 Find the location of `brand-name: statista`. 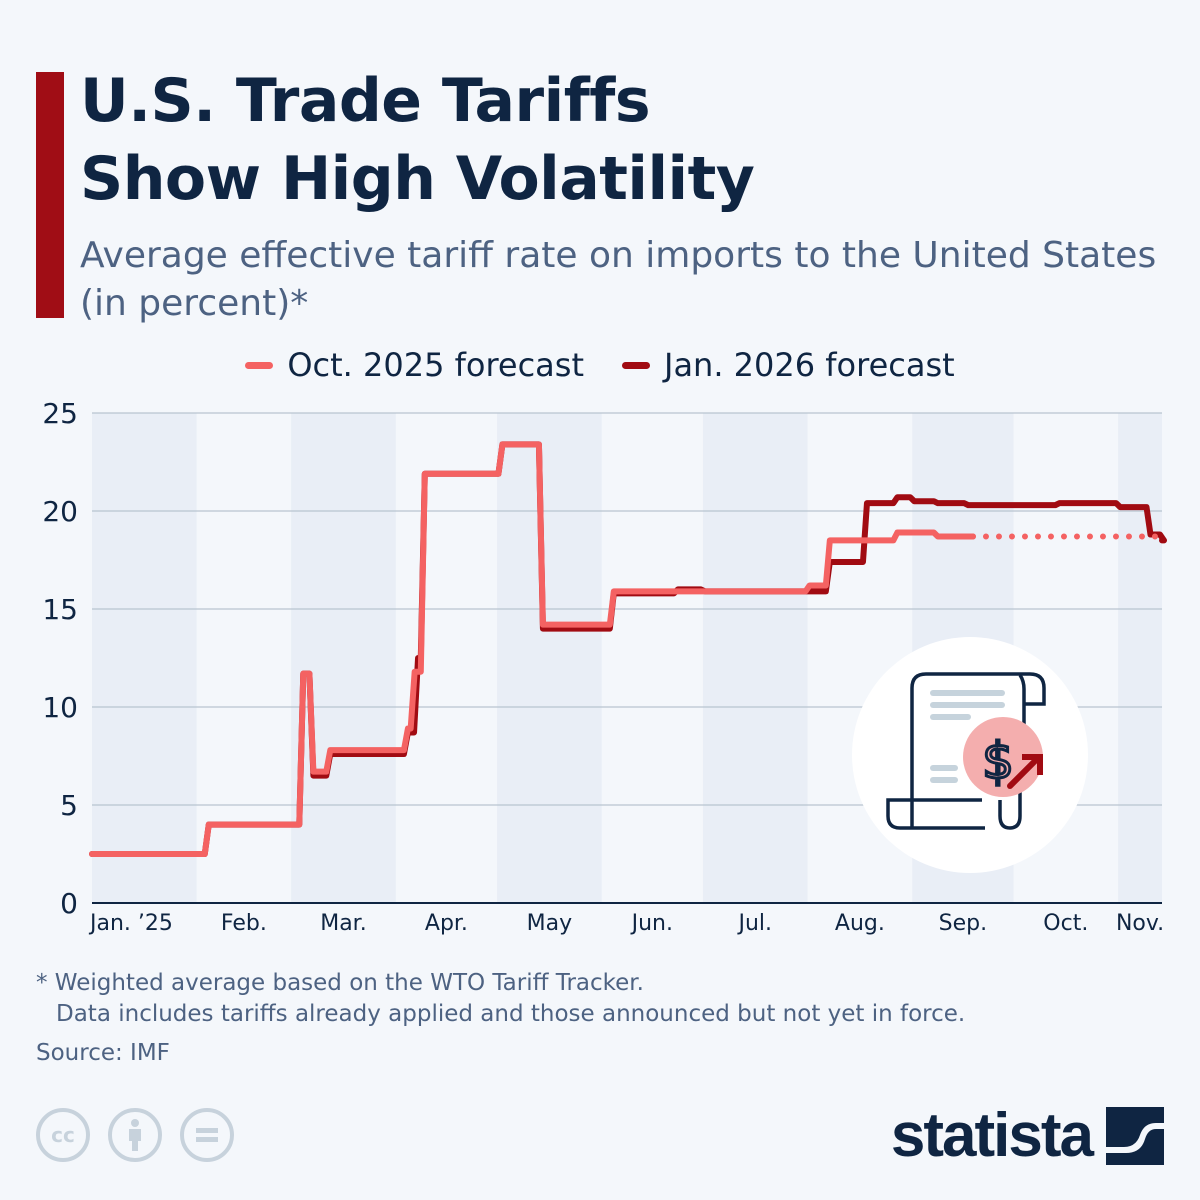

brand-name: statista is located at coordinates (992, 1135).